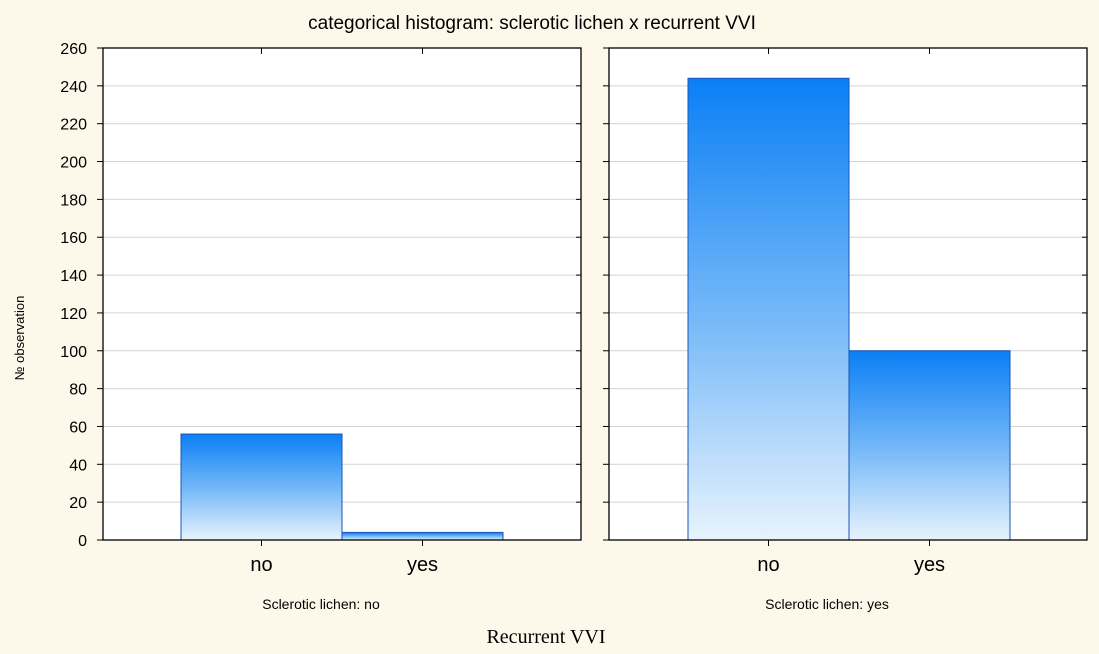  I want to click on y-tick-label: 40, so click(78, 465).